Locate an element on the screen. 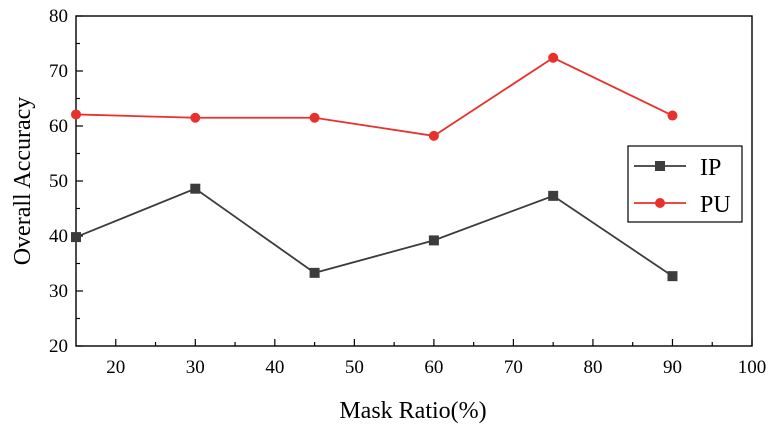  legend-box is located at coordinates (685, 184).